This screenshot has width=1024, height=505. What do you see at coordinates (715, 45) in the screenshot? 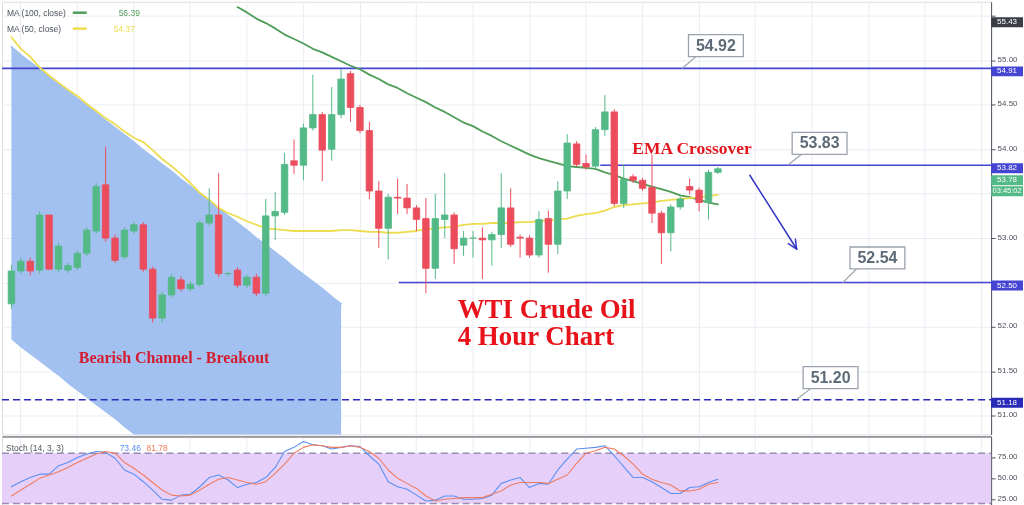
I see `annotation: 54.92` at bounding box center [715, 45].